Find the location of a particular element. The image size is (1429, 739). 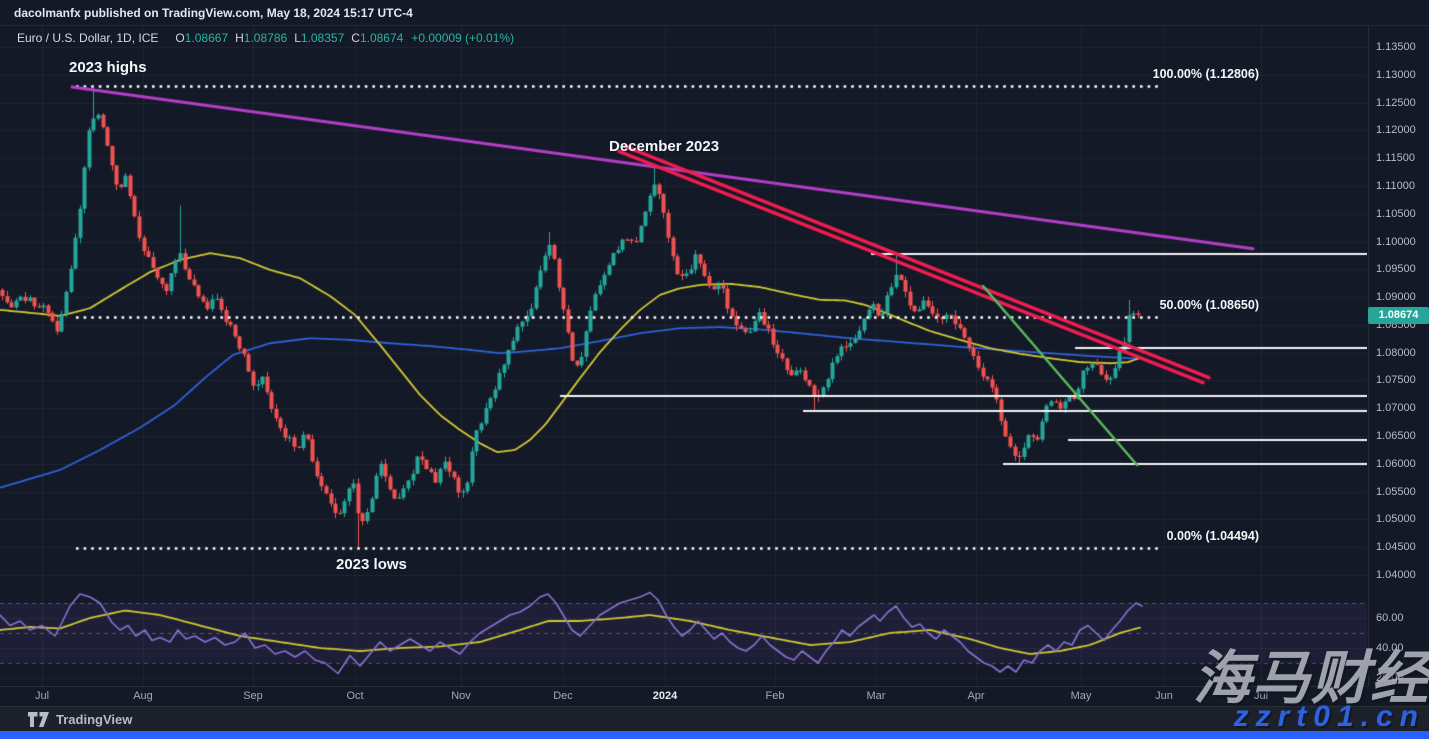

change-value: +0.00009 (+0.01%) is located at coordinates (463, 38).